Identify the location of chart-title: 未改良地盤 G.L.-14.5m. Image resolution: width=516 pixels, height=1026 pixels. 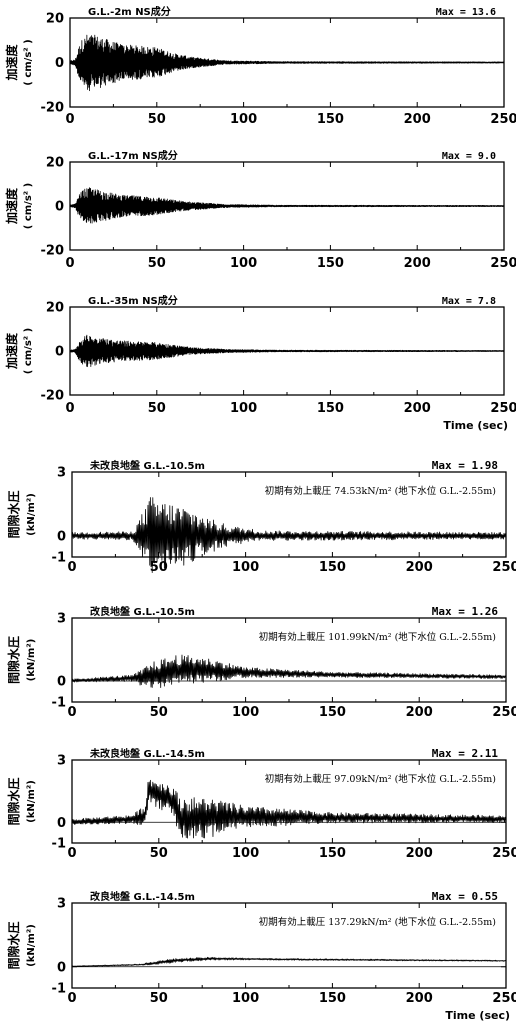
(147, 753).